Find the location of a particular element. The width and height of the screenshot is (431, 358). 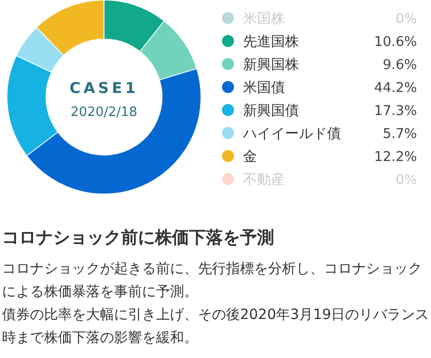

text: 債券の比率を大幅に引き上げ、その後2020年3月19日のリバランス時まで株価下落の影響を緩和。 is located at coordinates (216, 327).